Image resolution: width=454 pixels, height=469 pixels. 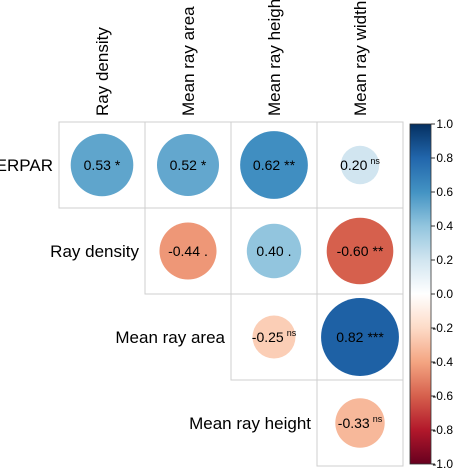 What do you see at coordinates (444, 226) in the screenshot?
I see `colorbar-tick-label: 0.4` at bounding box center [444, 226].